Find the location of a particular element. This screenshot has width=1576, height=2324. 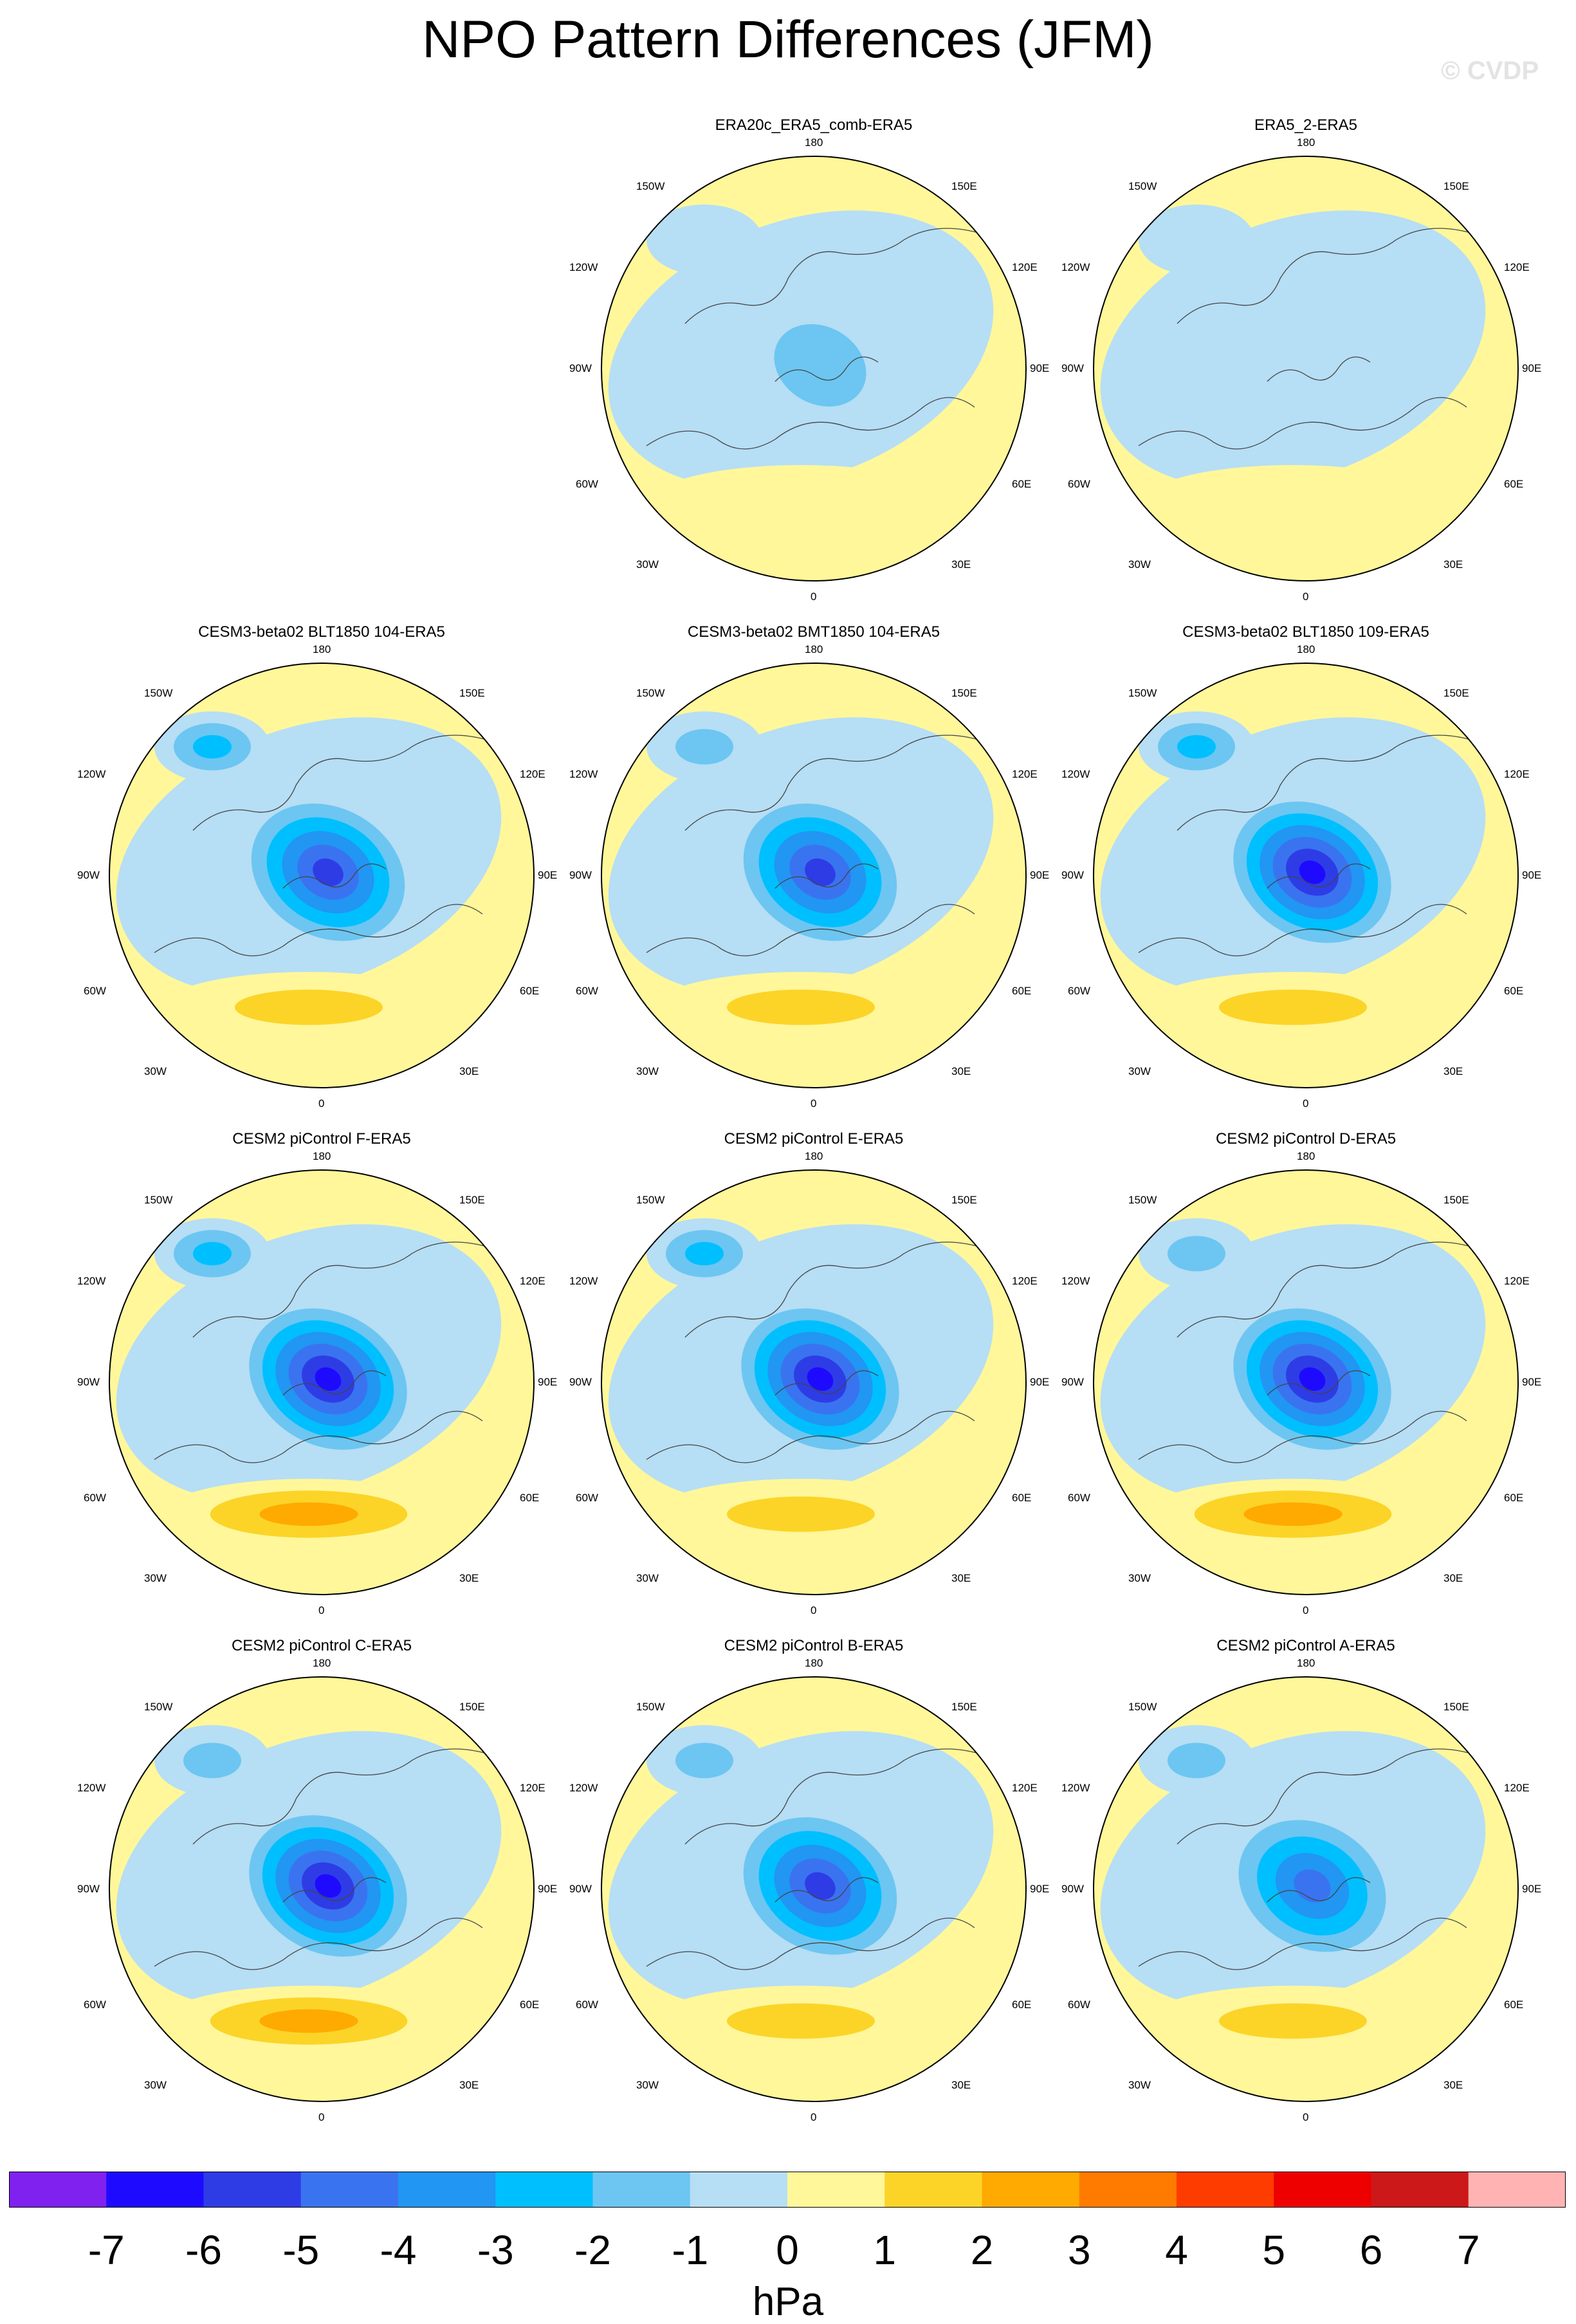

colorbar-tick-label: -6 is located at coordinates (203, 2250).